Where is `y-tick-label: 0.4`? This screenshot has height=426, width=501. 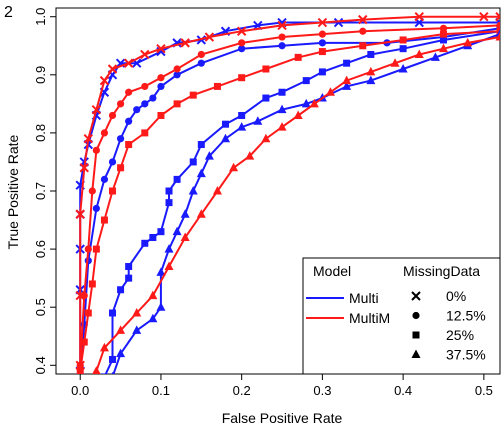 y-tick-label: 0.4 is located at coordinates (40, 365).